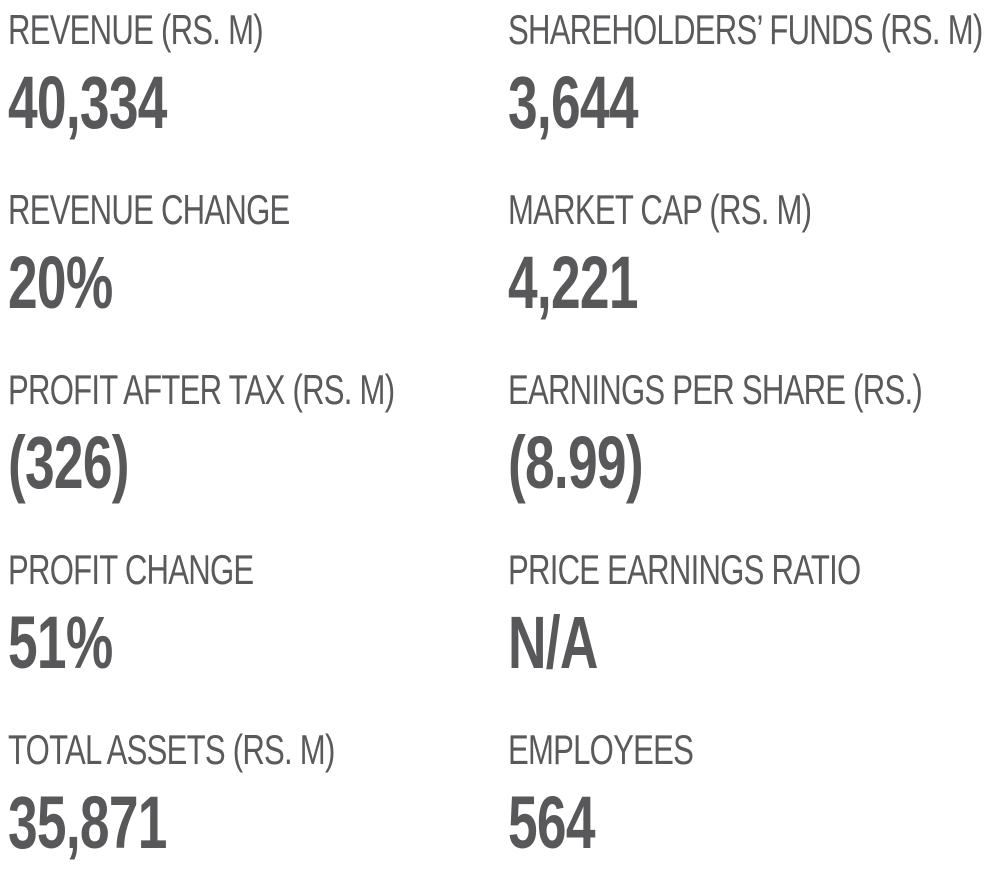 This screenshot has height=896, width=1000. I want to click on stat-label: MARKET CAP (RS. M), so click(660, 209).